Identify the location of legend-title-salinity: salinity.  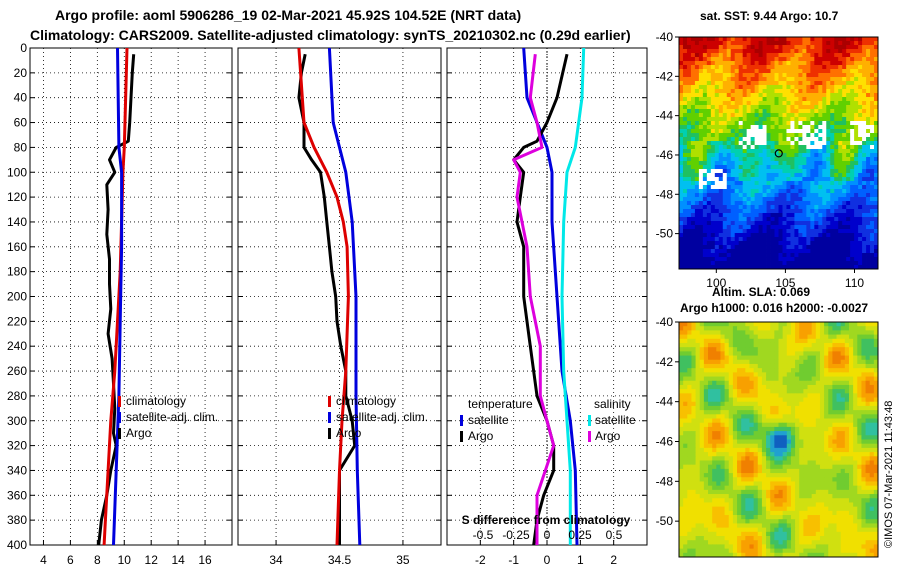
(612, 404).